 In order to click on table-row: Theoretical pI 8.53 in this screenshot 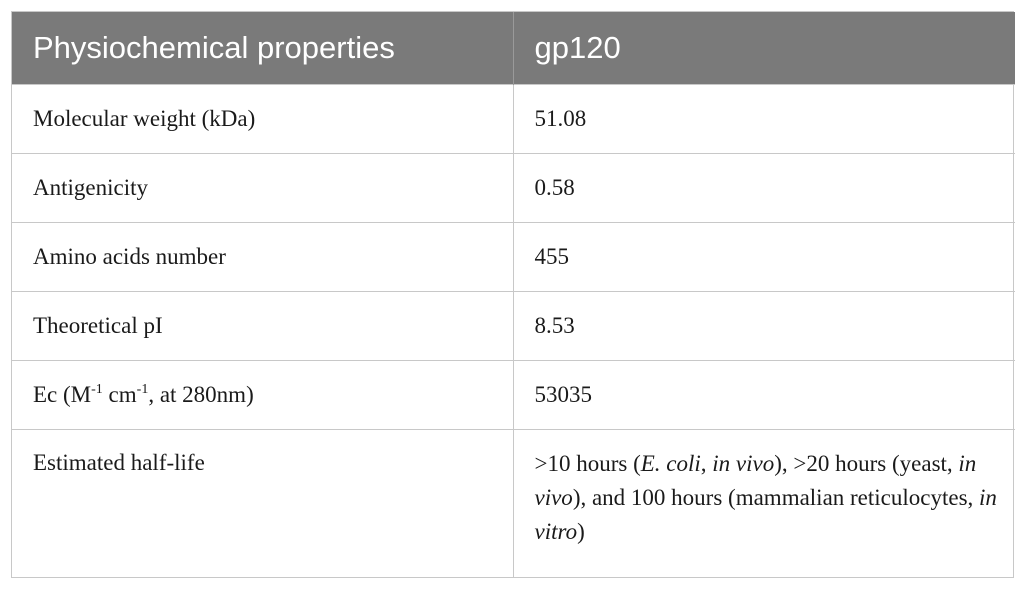, I will do `click(513, 325)`.